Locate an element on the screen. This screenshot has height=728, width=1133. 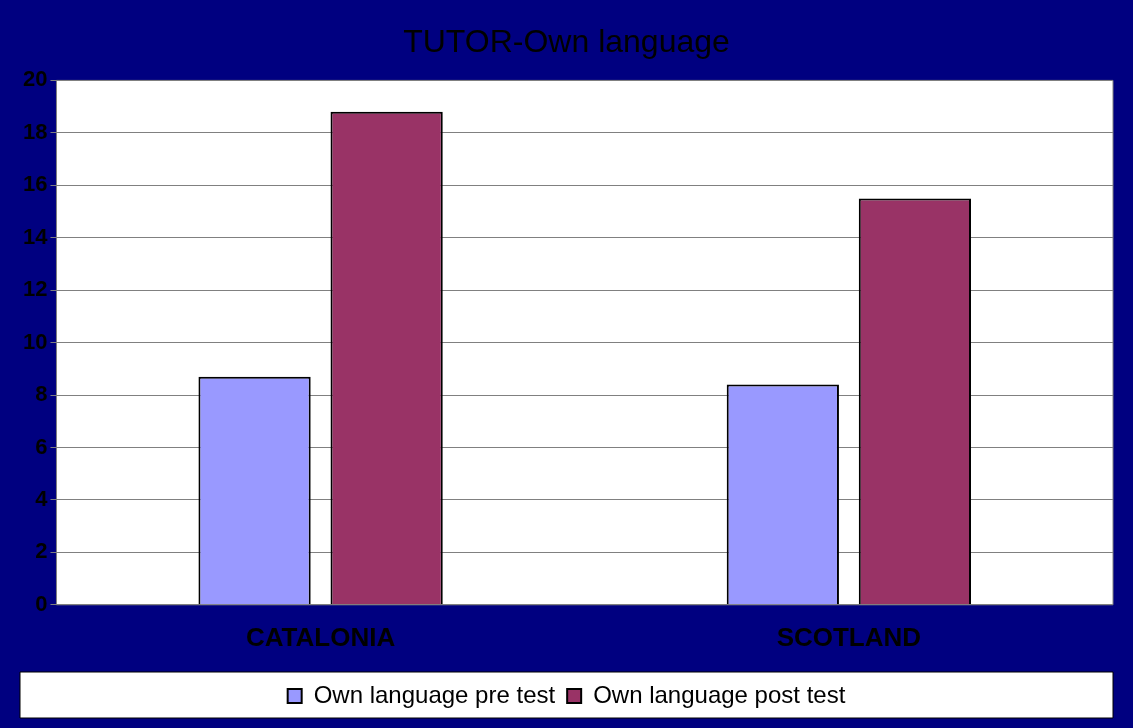
y-tick-label: 10 is located at coordinates (35, 341).